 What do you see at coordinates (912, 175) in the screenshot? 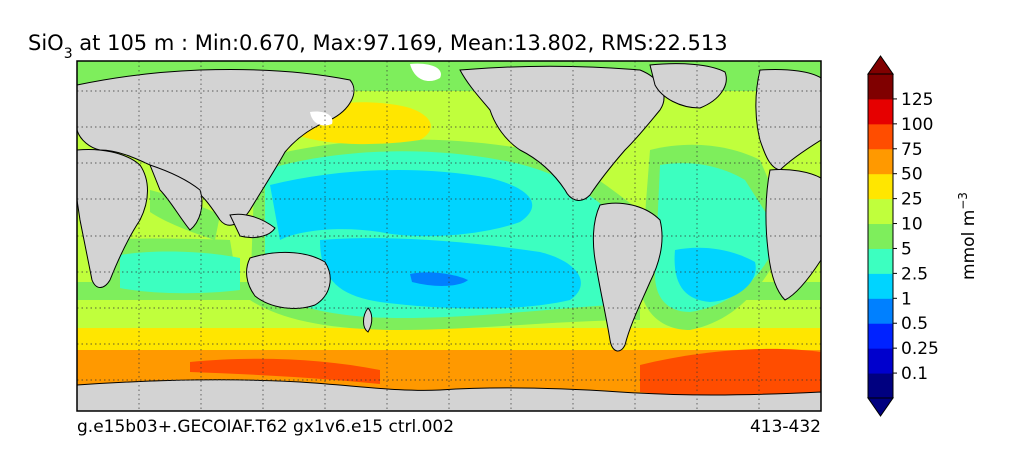
I see `colorbar-tick-label: 50` at bounding box center [912, 175].